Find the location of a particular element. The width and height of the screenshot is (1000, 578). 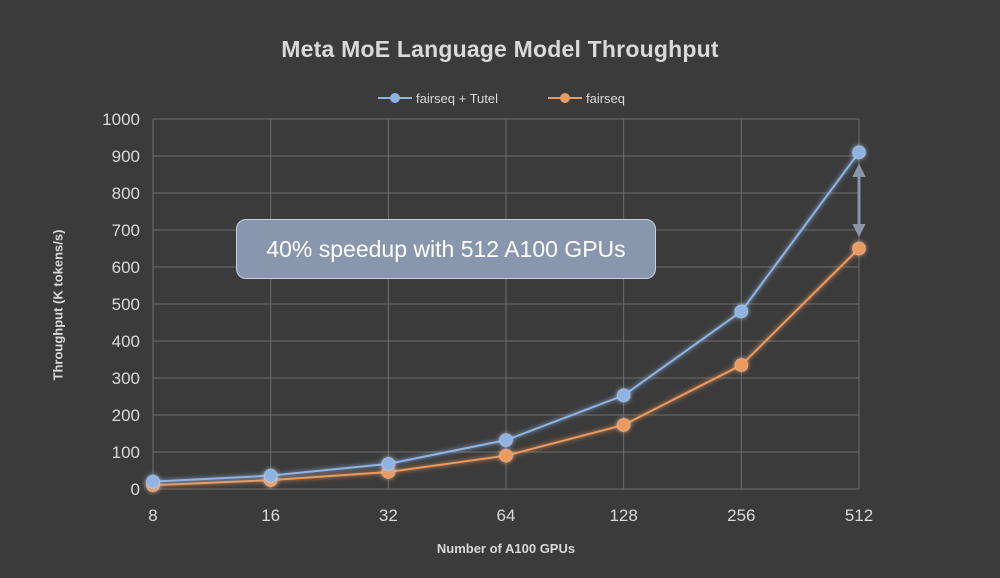

legend-item-fairseq: fairseq is located at coordinates (586, 98).